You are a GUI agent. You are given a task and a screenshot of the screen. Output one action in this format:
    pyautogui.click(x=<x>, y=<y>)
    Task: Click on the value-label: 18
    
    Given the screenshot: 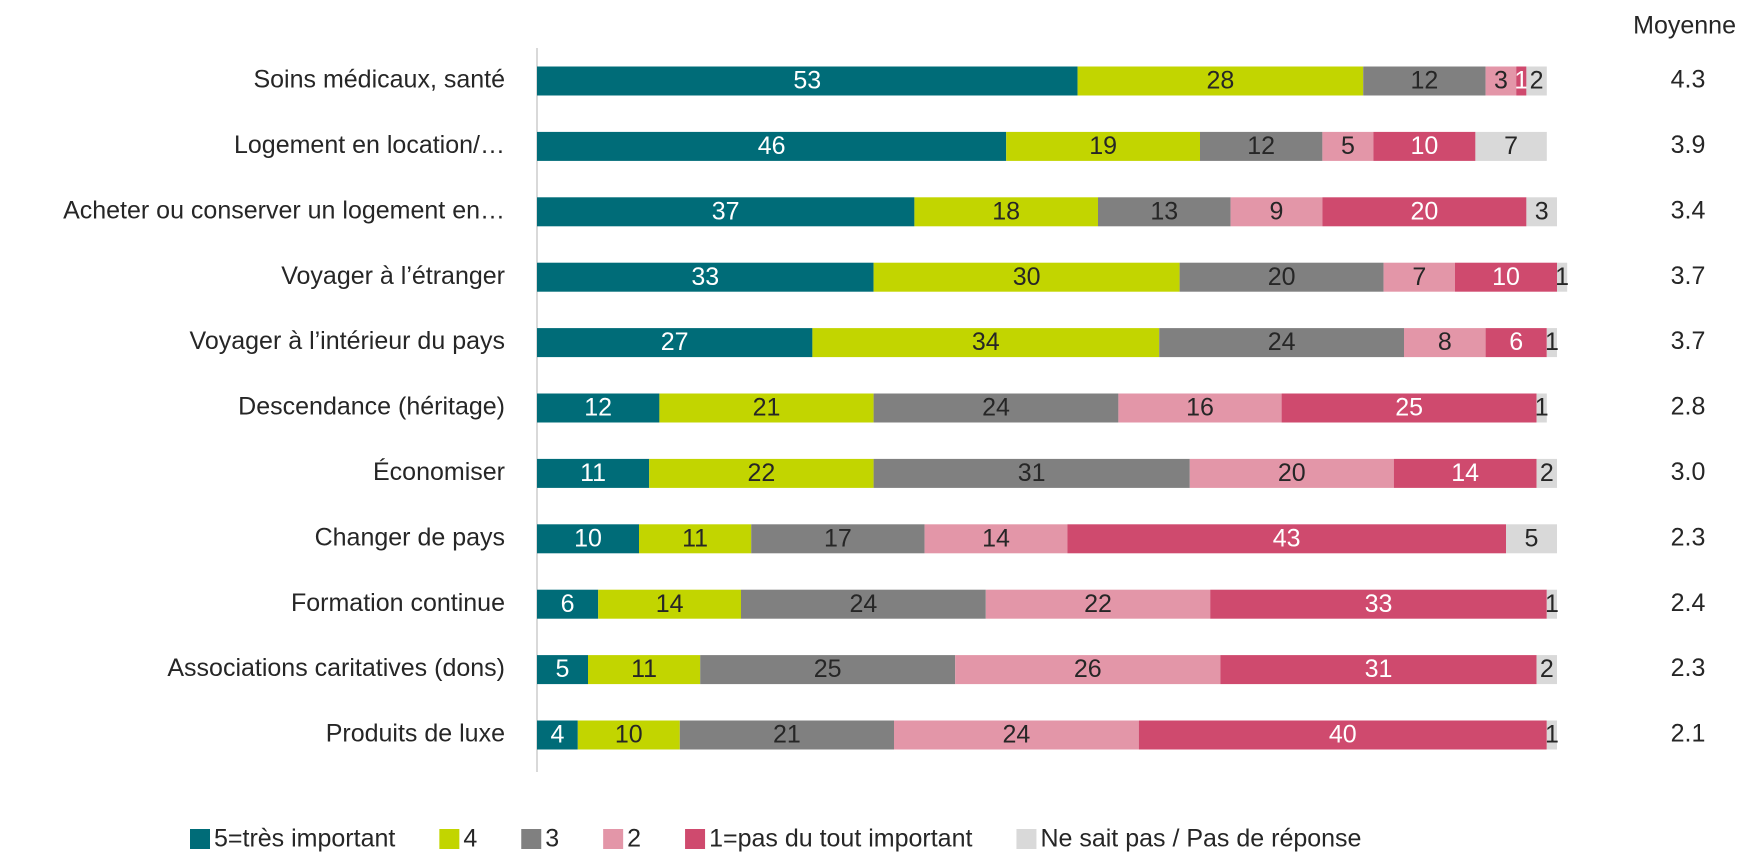 What is the action you would take?
    pyautogui.click(x=1006, y=211)
    